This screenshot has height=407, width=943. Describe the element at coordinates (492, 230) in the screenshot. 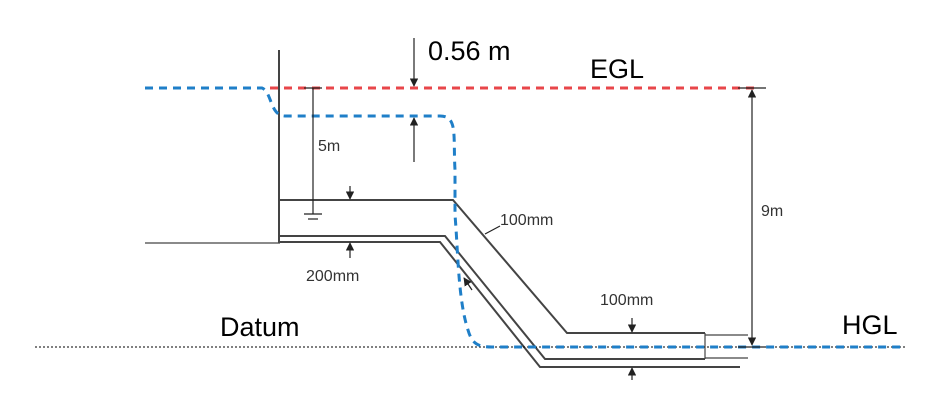

I see `pipe-upper-leader` at that location.